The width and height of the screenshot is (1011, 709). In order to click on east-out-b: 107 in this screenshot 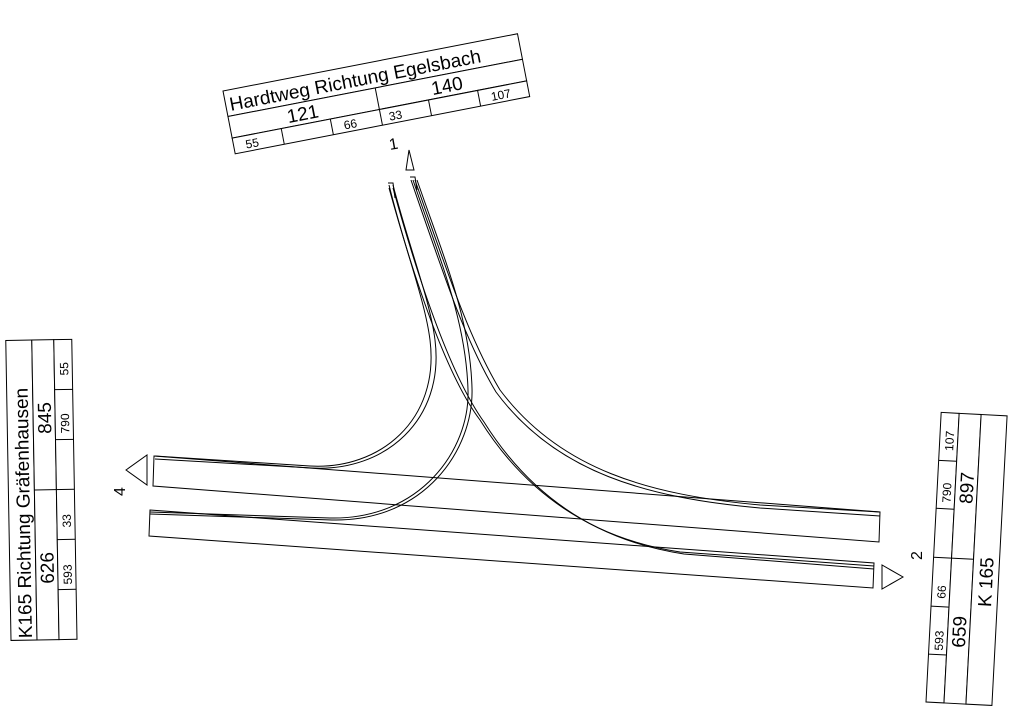, I will do `click(949, 440)`.